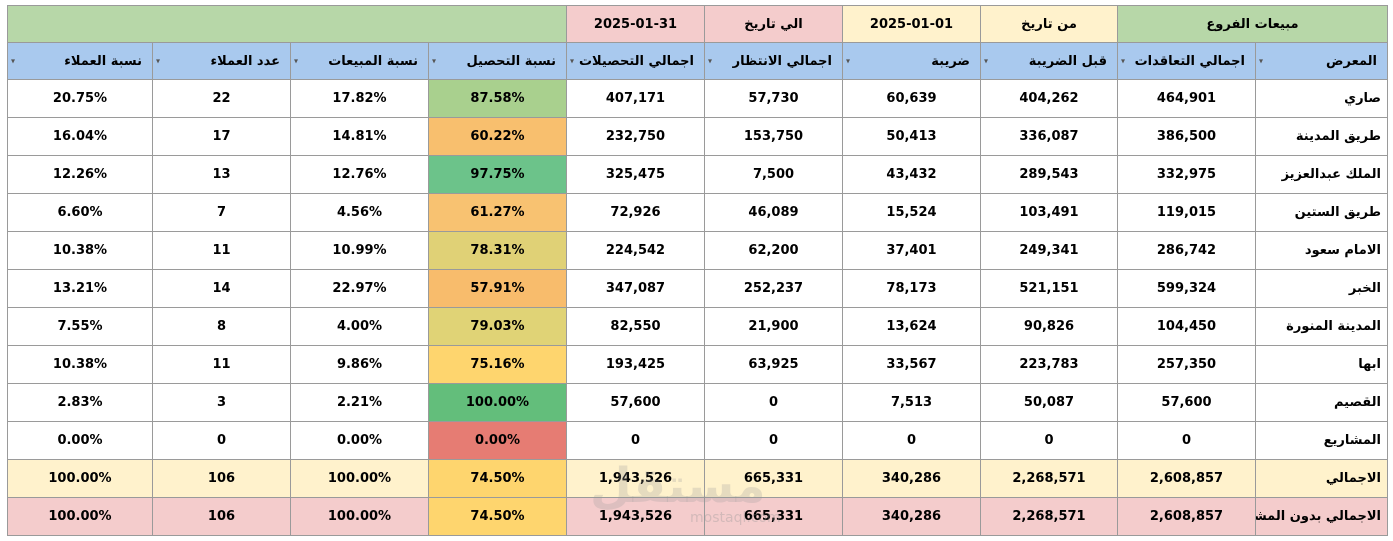  Describe the element at coordinates (773, 516) in the screenshot. I see `cell-waiting: 665,331` at that location.